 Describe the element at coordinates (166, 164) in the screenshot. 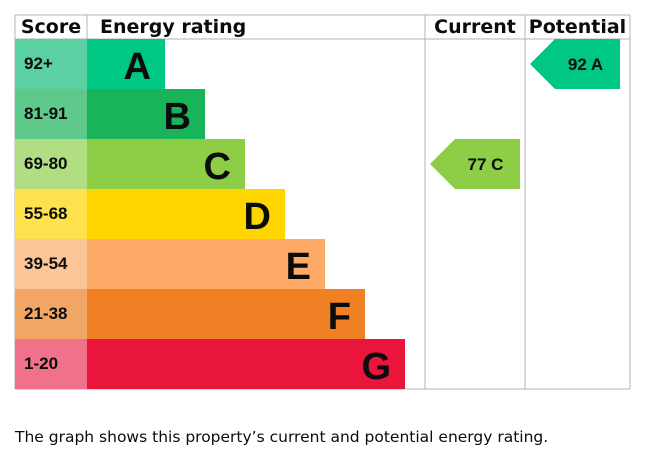

I see `band-bar-c` at that location.